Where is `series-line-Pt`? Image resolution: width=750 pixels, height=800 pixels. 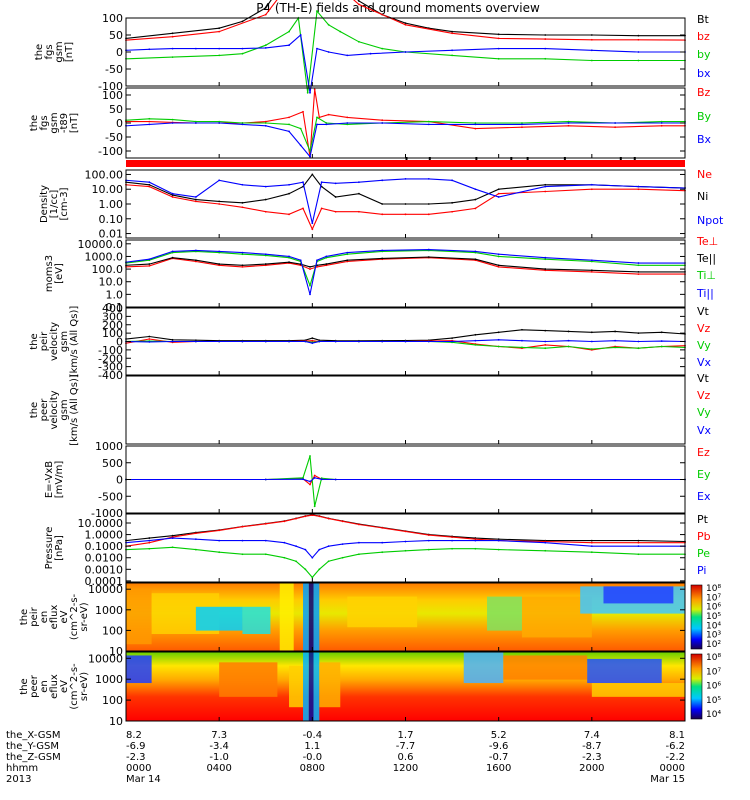
series-line-Pt is located at coordinates (405, 528).